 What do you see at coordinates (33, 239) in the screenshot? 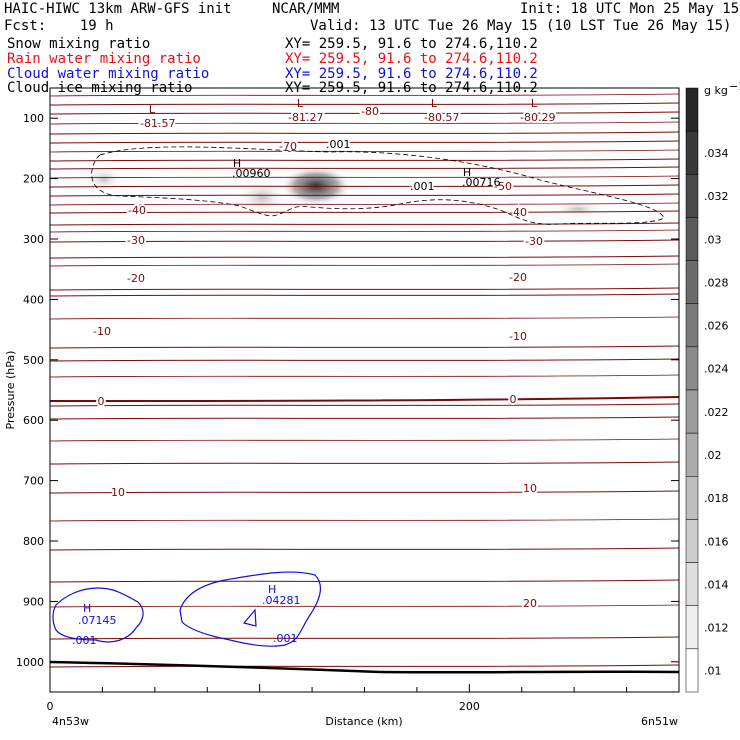
I see `y-tick-label: 300` at bounding box center [33, 239].